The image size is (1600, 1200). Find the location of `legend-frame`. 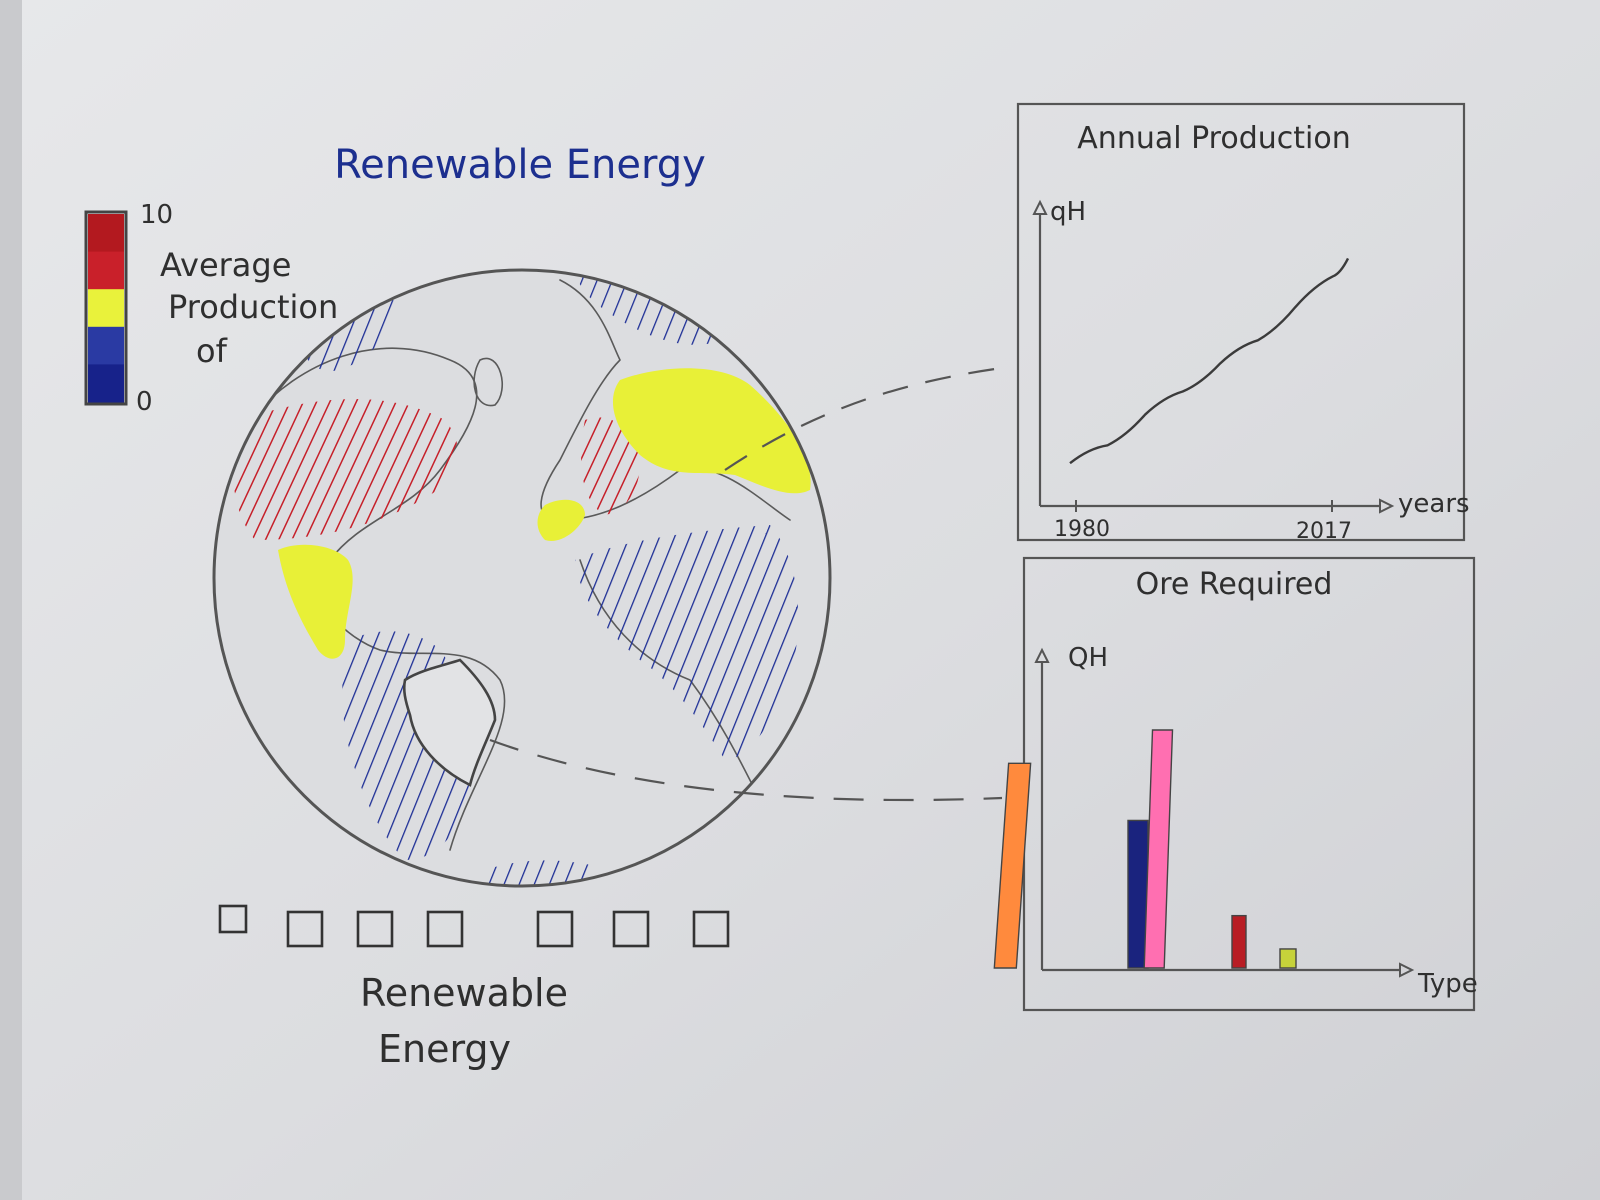

legend-frame is located at coordinates (106, 308).